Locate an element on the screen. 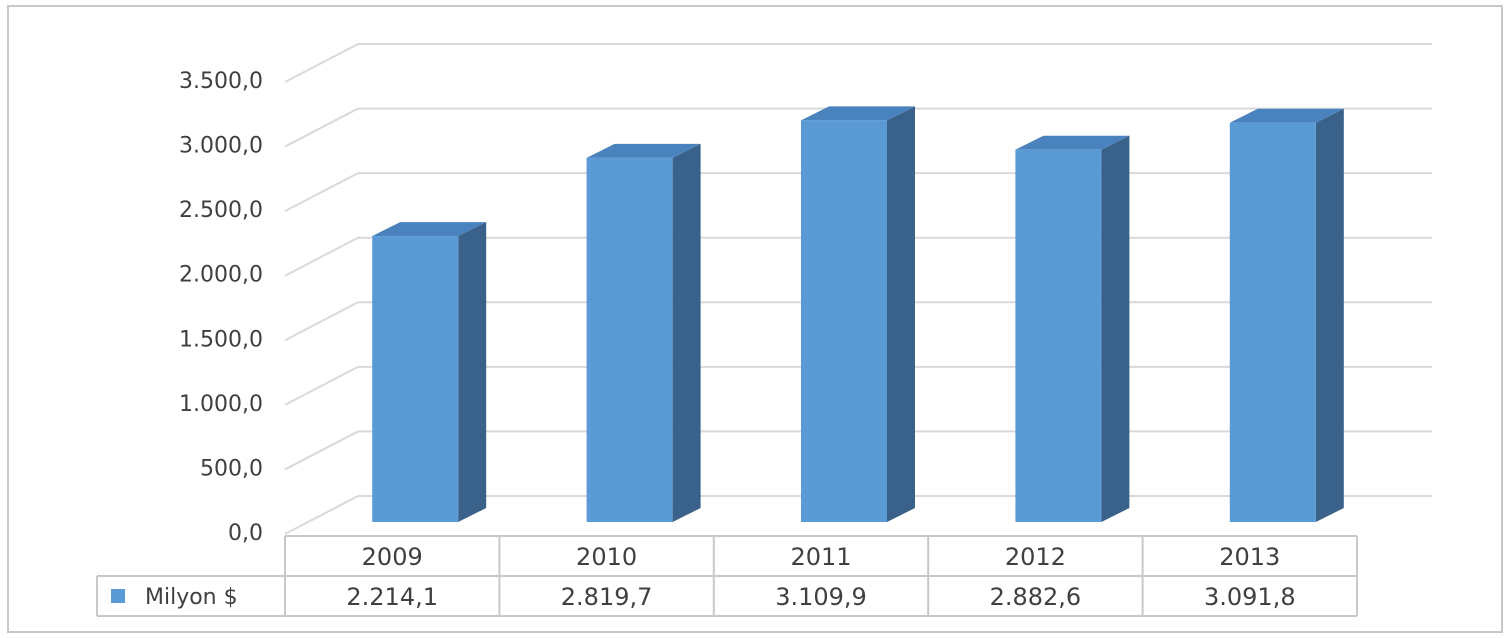  data-label: 3.091,8 is located at coordinates (1250, 597).